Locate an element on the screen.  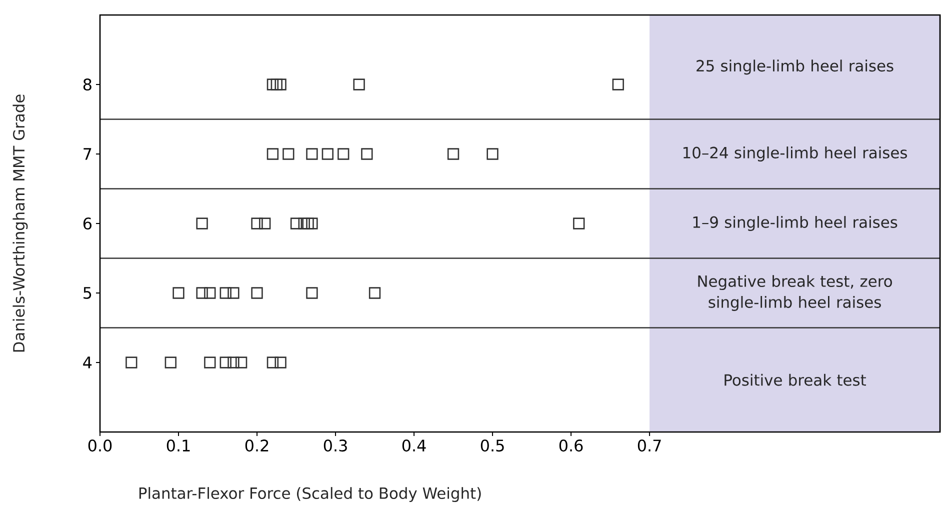
annotation: 25 single-limb heel raises is located at coordinates (795, 67).